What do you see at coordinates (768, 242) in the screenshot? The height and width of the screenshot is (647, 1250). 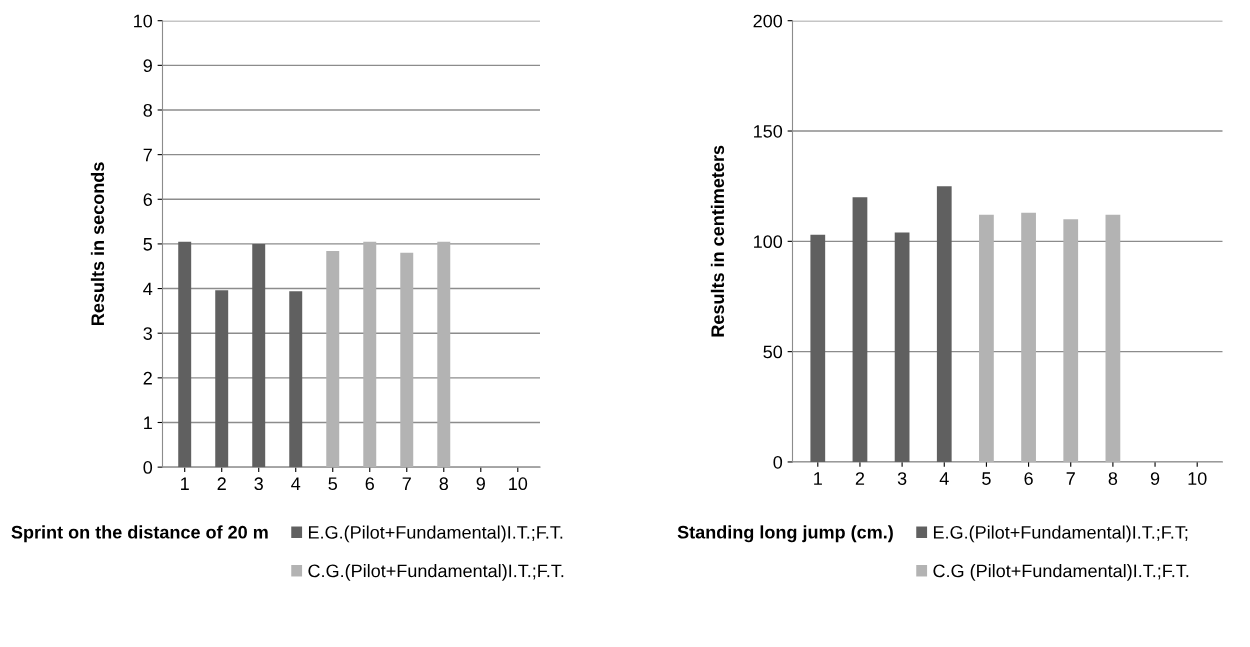 I see `y-tick-label: 100` at bounding box center [768, 242].